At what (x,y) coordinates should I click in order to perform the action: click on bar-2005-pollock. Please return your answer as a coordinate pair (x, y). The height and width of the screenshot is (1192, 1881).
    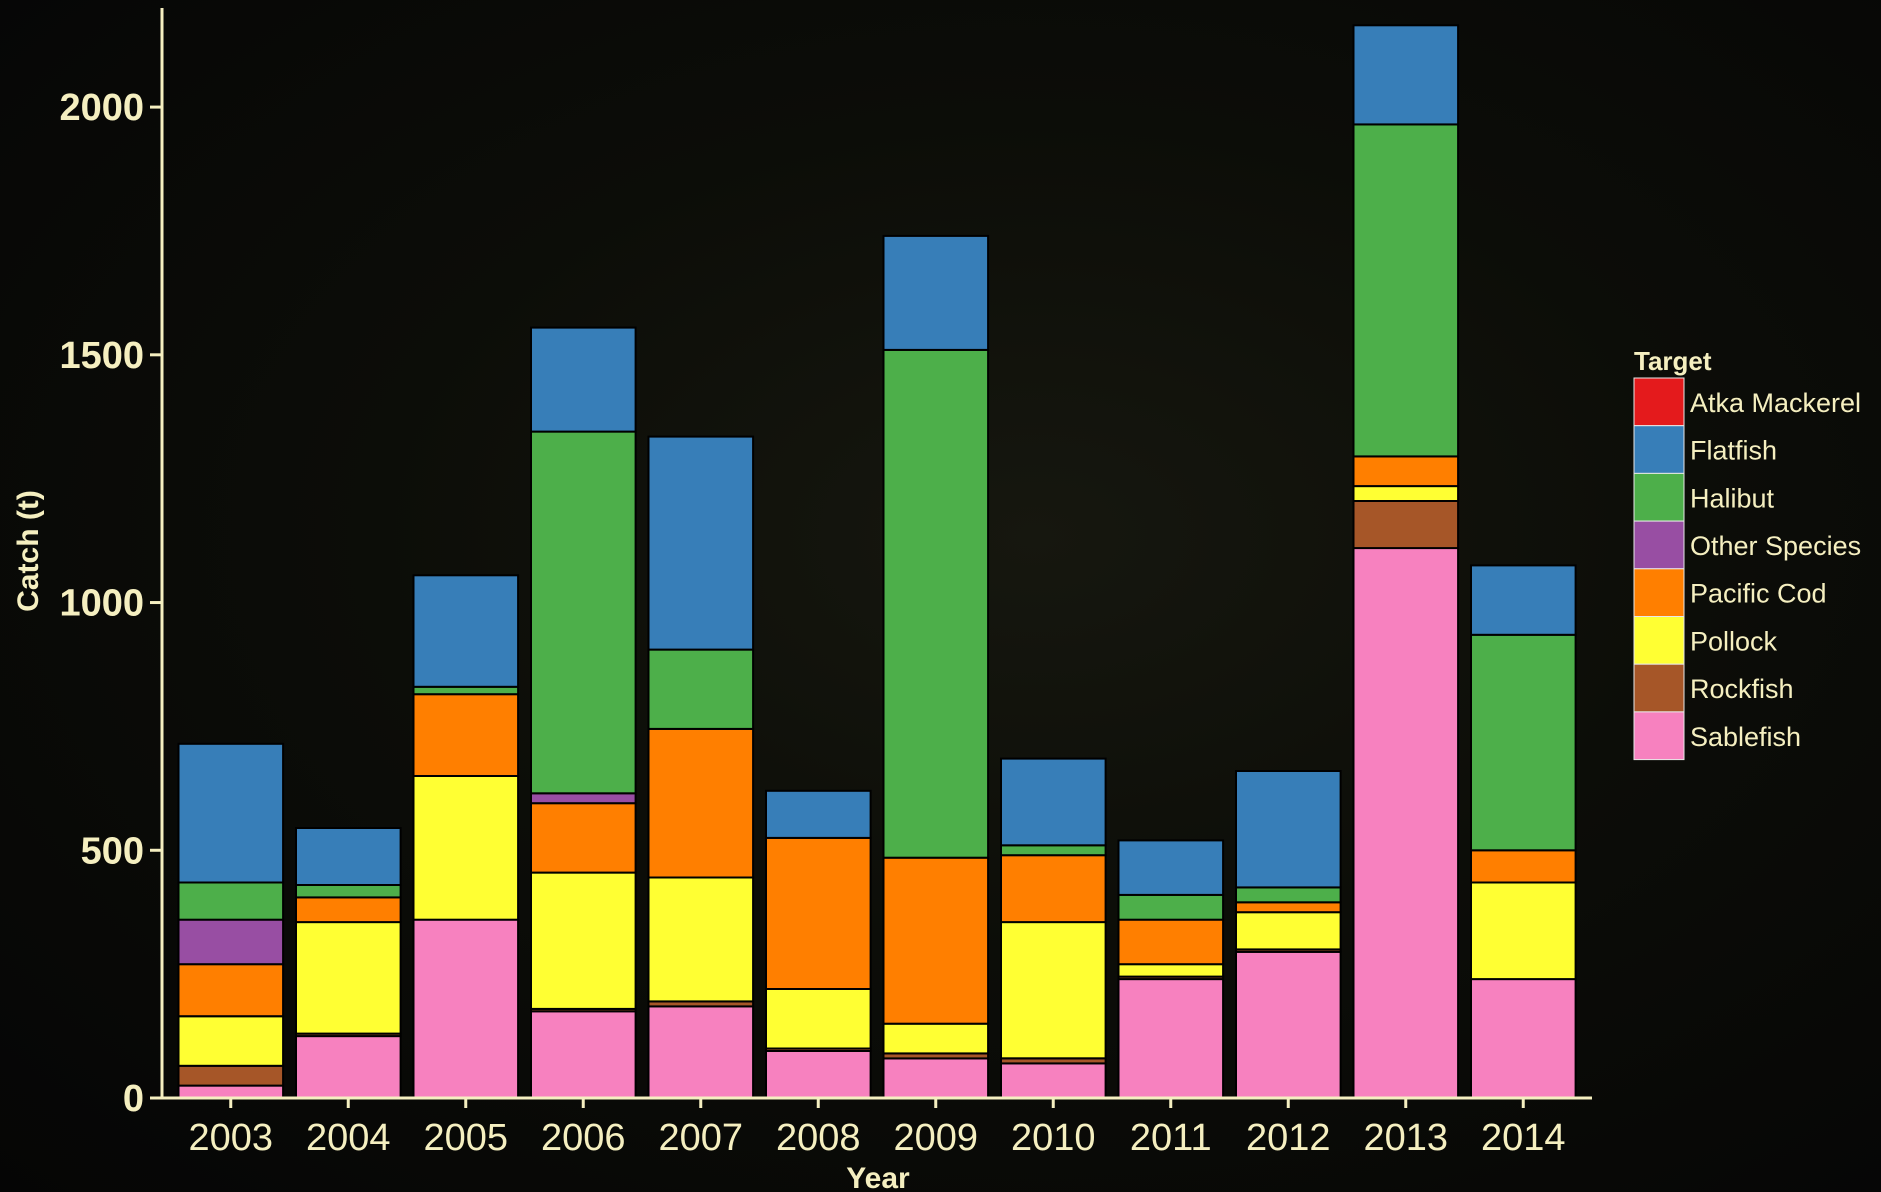
    Looking at the image, I should click on (466, 848).